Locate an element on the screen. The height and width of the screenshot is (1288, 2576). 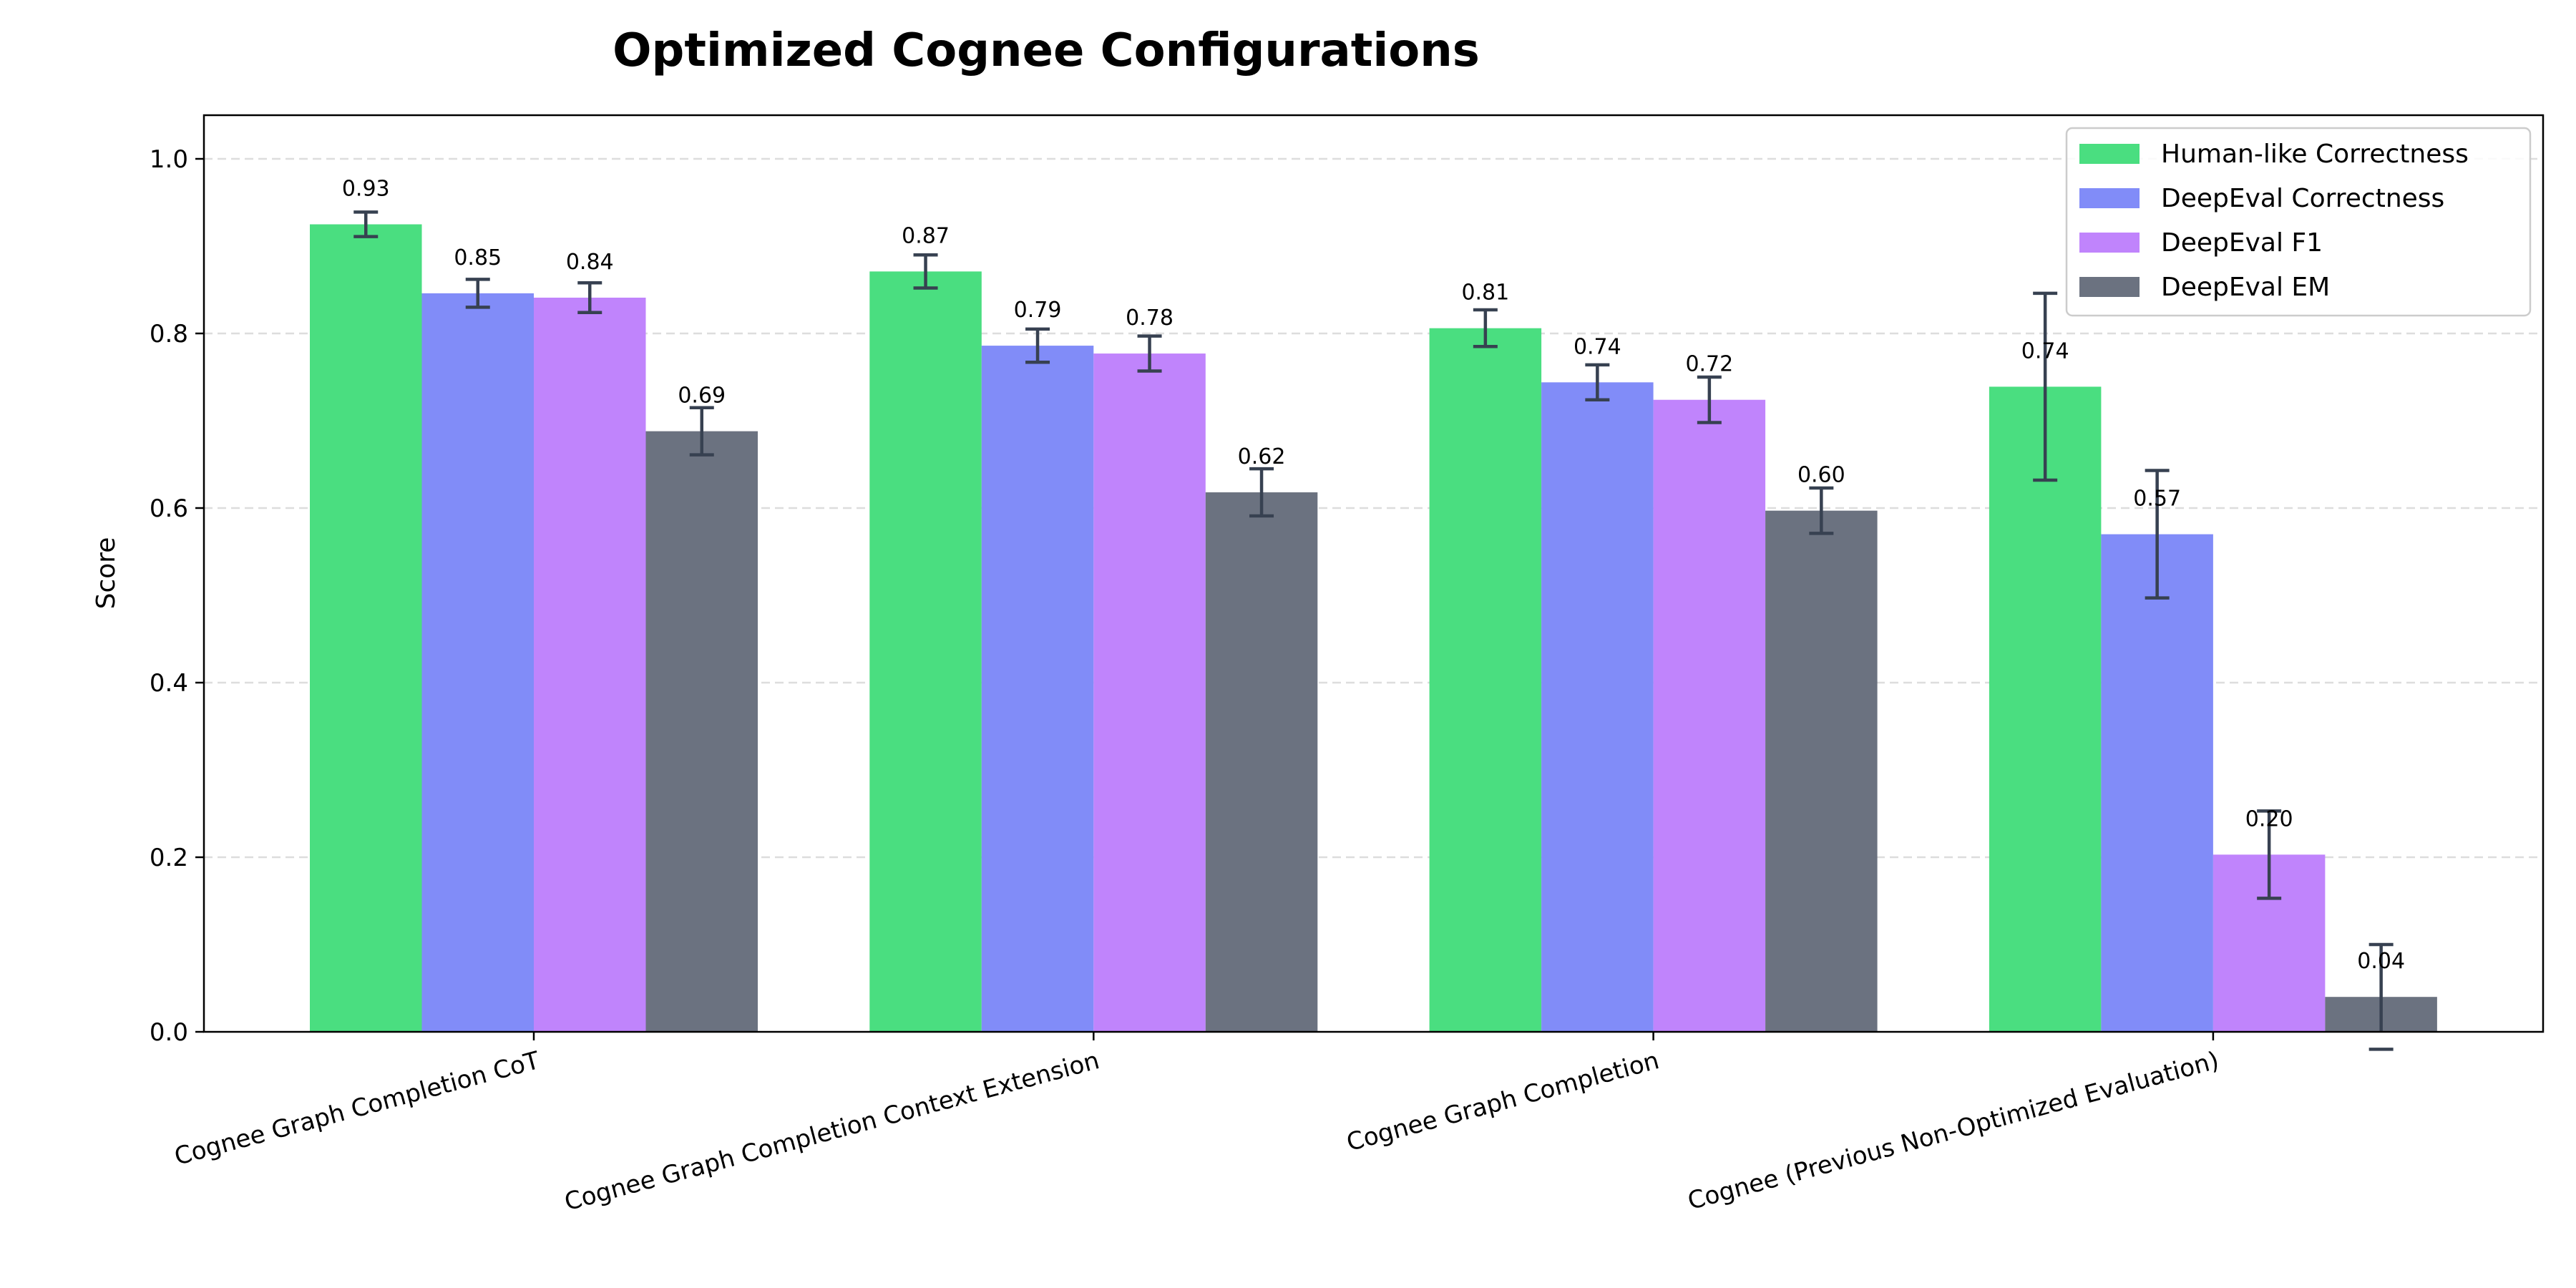
value-label: 0.81 is located at coordinates (1485, 293).